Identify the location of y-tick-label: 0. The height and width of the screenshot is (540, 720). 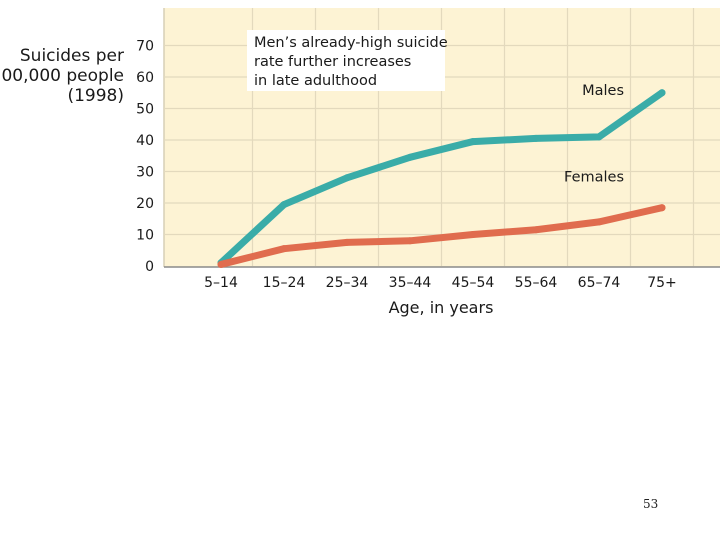
(149, 267).